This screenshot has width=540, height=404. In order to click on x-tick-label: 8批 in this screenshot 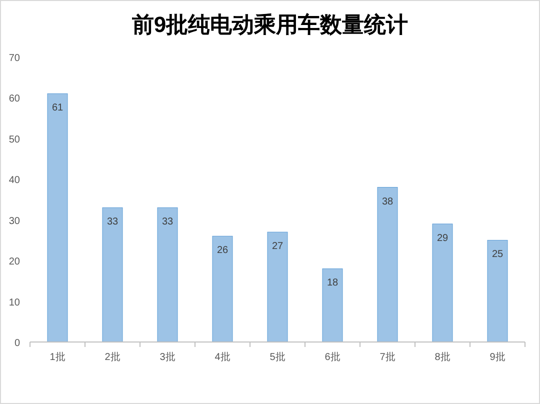, I will do `click(442, 357)`.